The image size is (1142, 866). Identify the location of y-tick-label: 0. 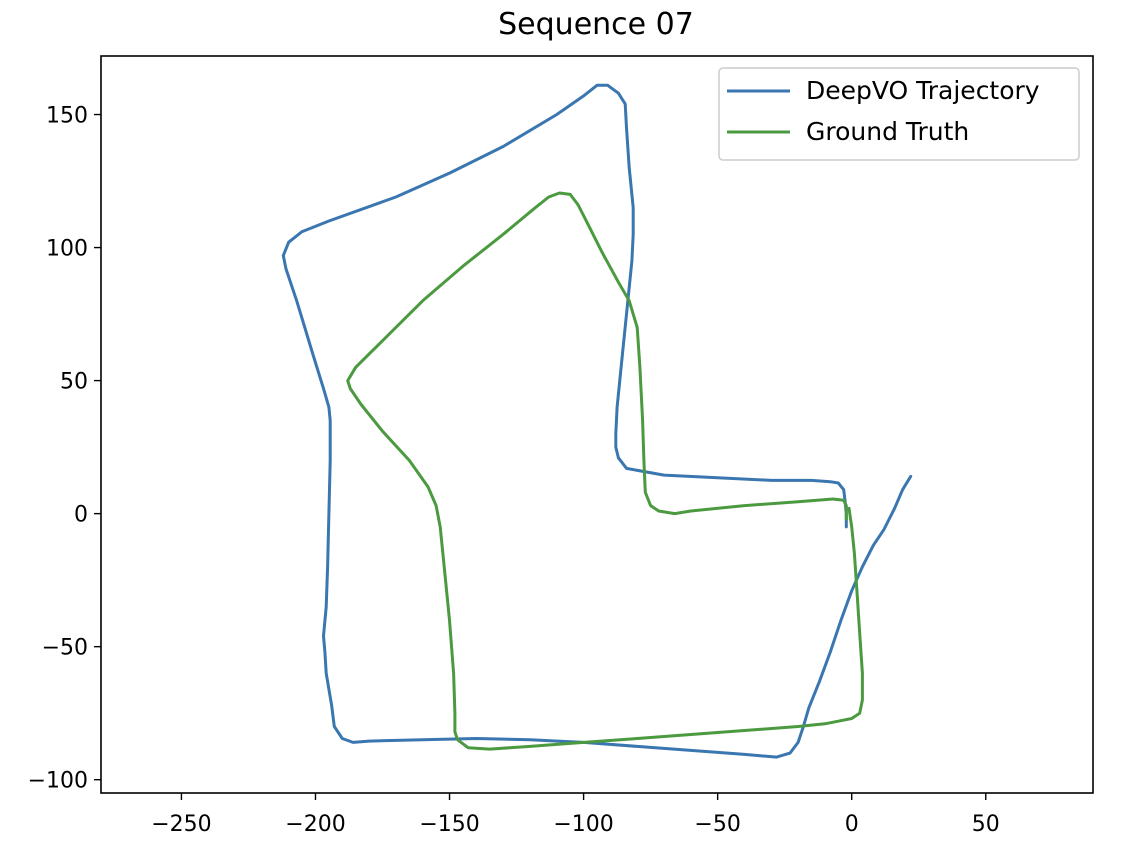
(81, 515).